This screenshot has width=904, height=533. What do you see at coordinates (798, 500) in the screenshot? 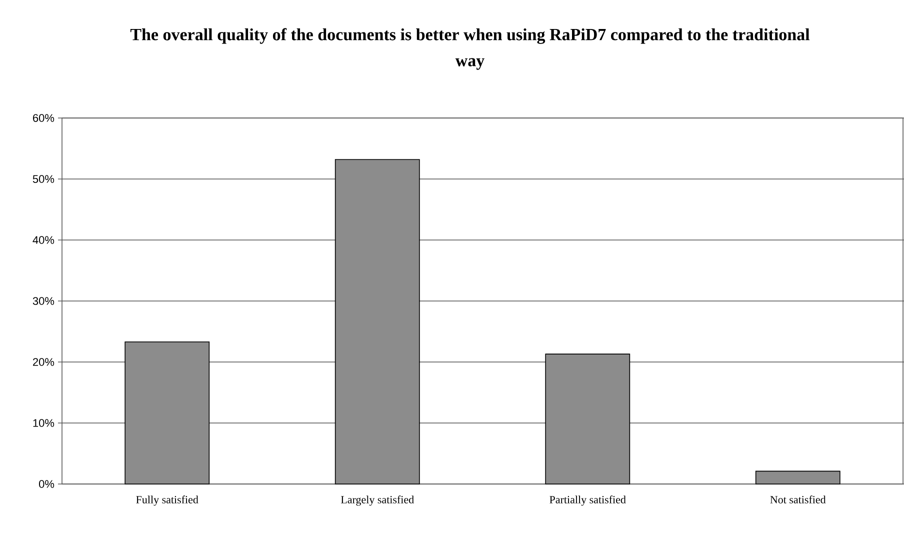
I see `x-tick-label: Not satisfied` at bounding box center [798, 500].